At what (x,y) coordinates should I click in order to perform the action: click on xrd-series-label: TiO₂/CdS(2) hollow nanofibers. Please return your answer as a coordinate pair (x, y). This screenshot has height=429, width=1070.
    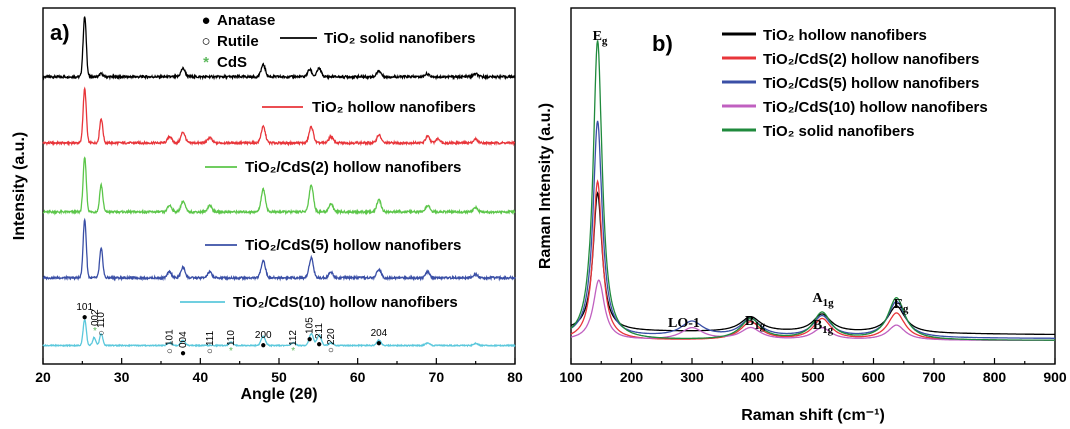
    Looking at the image, I should click on (353, 167).